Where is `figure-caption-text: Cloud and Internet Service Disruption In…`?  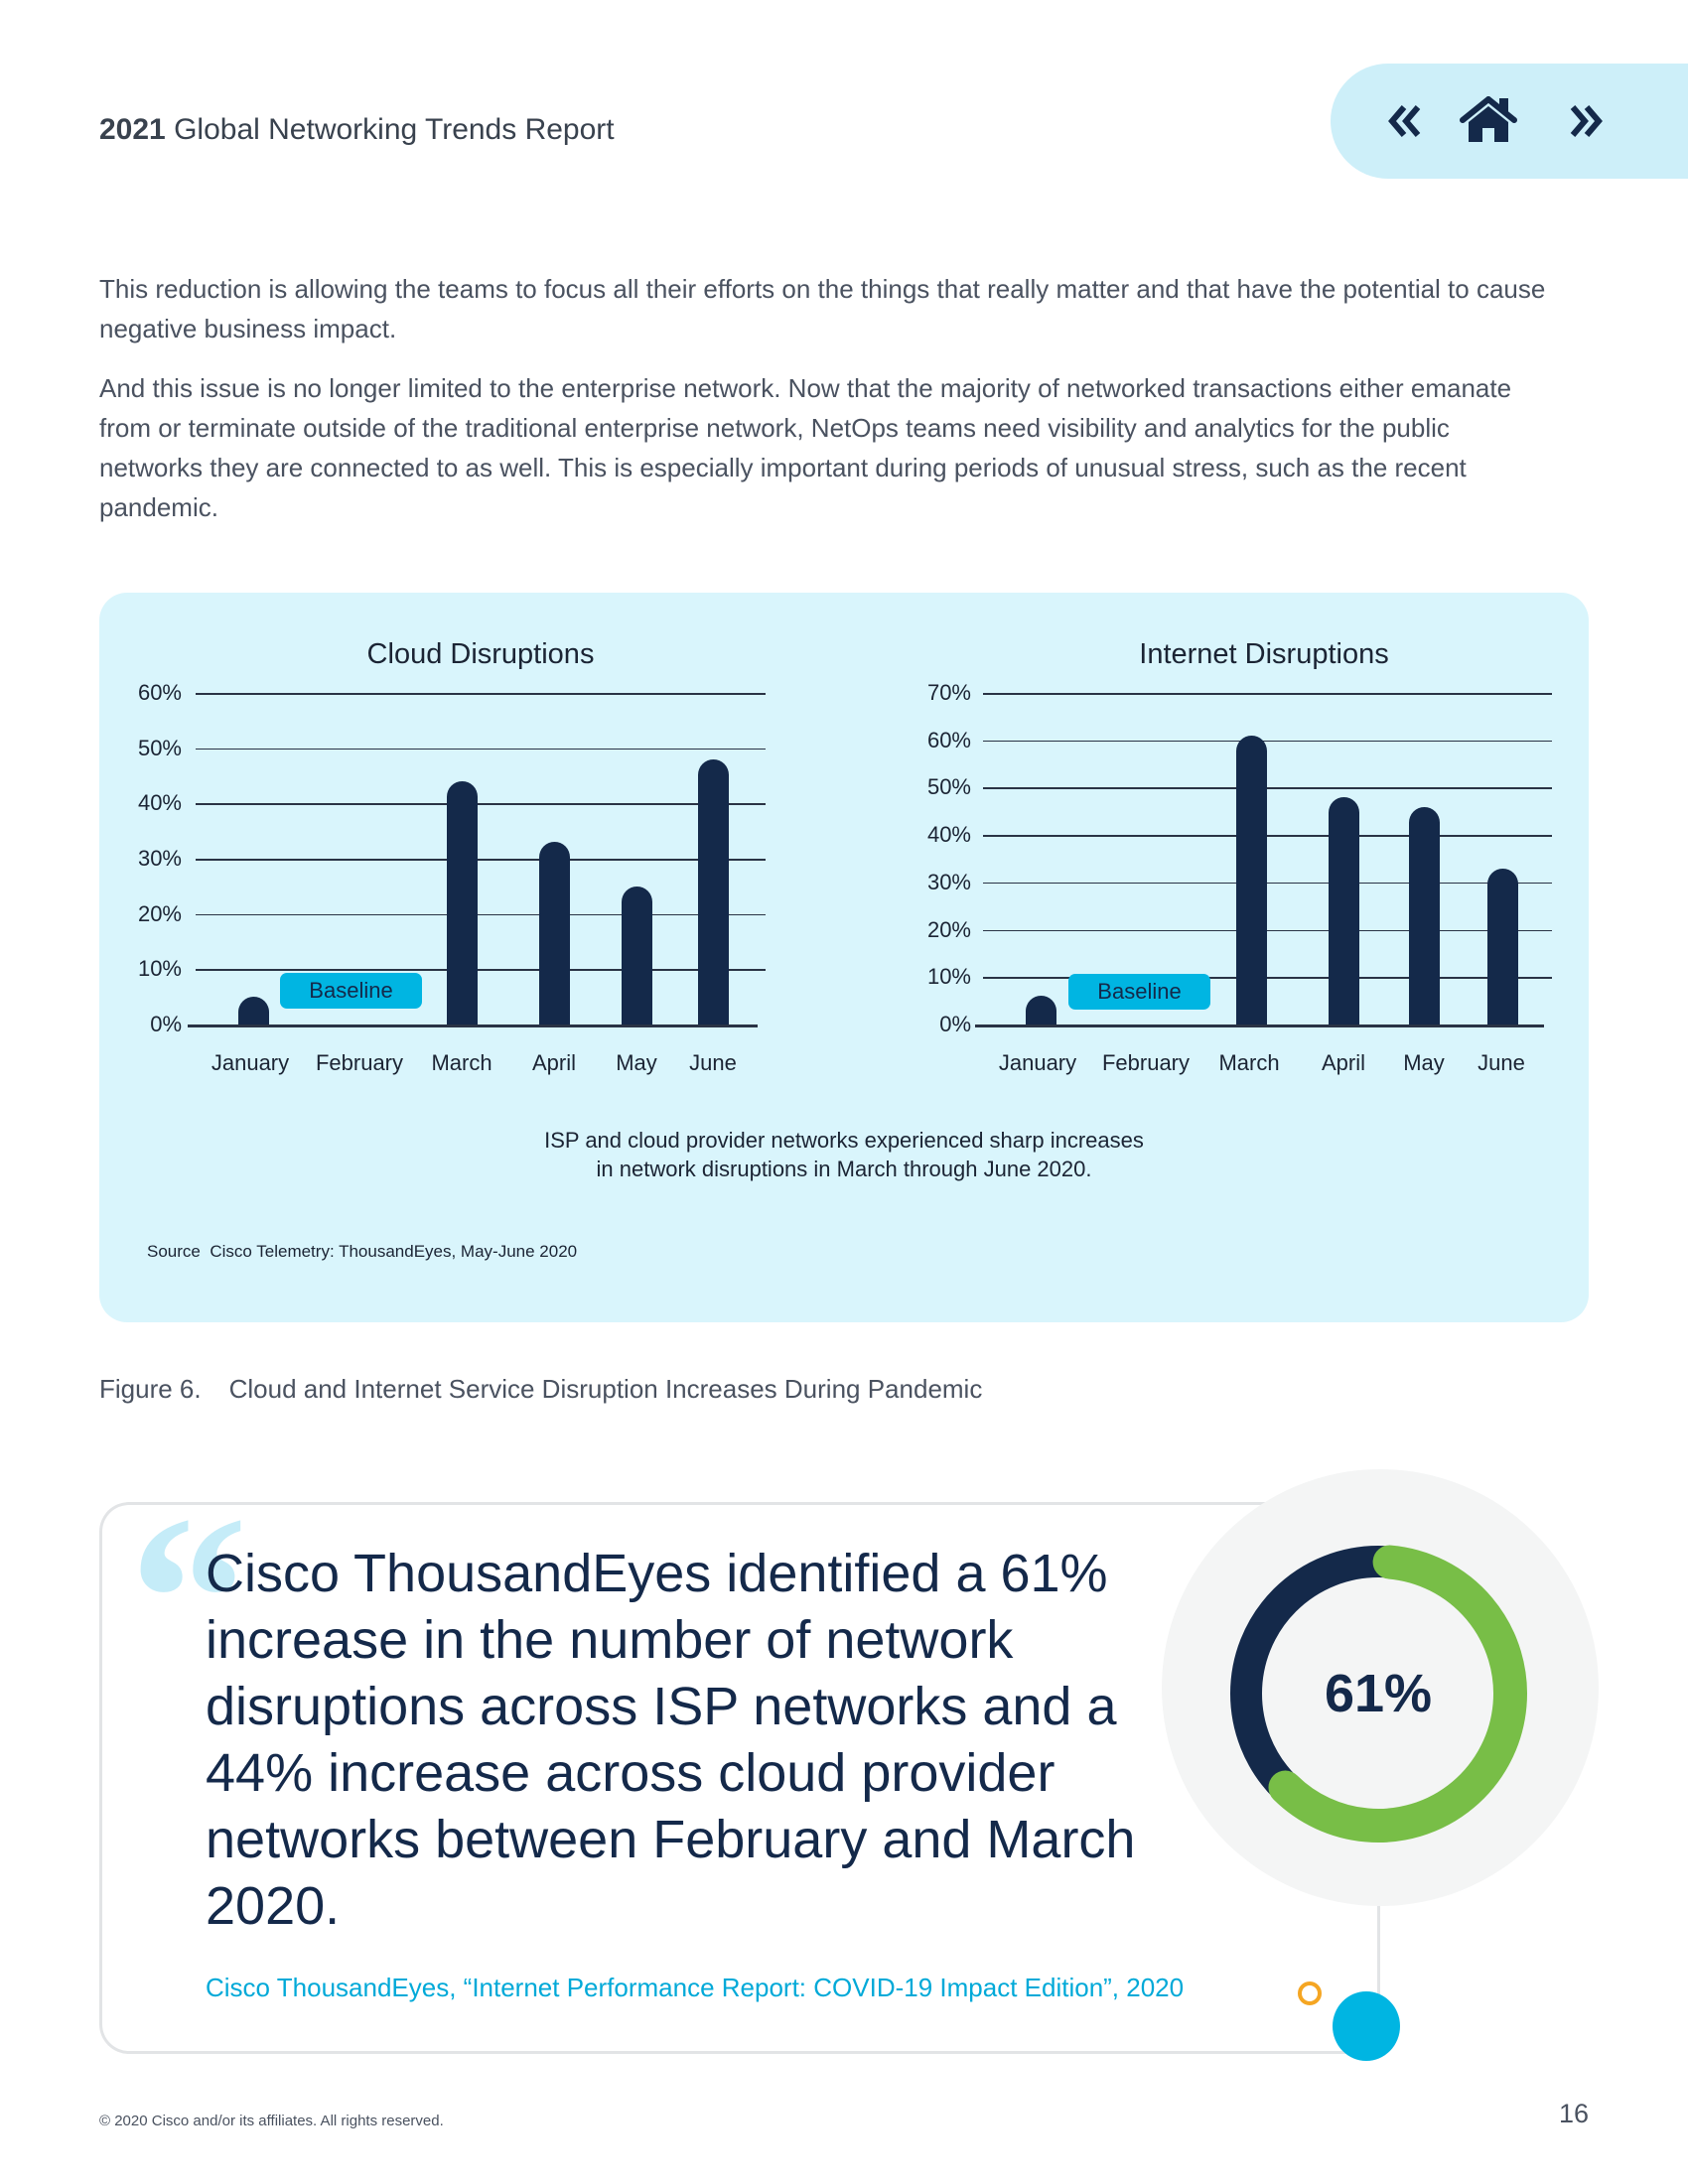 figure-caption-text: Cloud and Internet Service Disruption In… is located at coordinates (605, 1389).